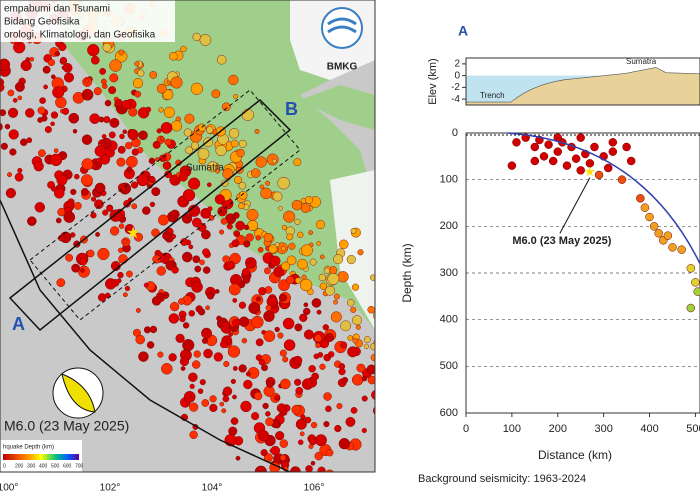 This screenshot has width=700, height=500. I want to click on elev-tick-label: -4, so click(455, 99).